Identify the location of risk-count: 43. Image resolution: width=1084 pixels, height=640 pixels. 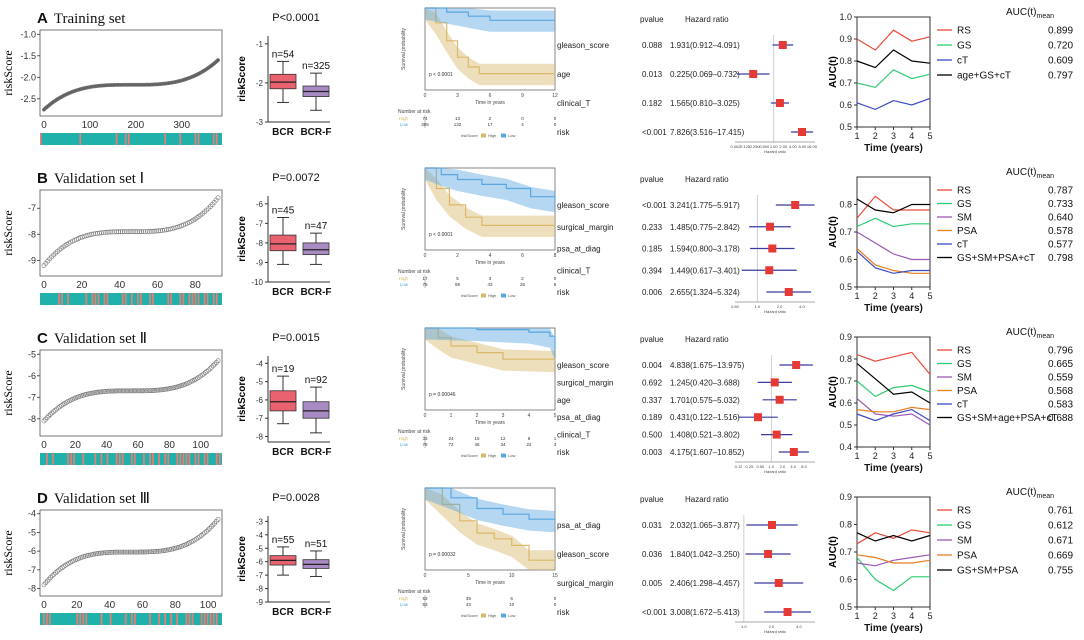
(490, 284).